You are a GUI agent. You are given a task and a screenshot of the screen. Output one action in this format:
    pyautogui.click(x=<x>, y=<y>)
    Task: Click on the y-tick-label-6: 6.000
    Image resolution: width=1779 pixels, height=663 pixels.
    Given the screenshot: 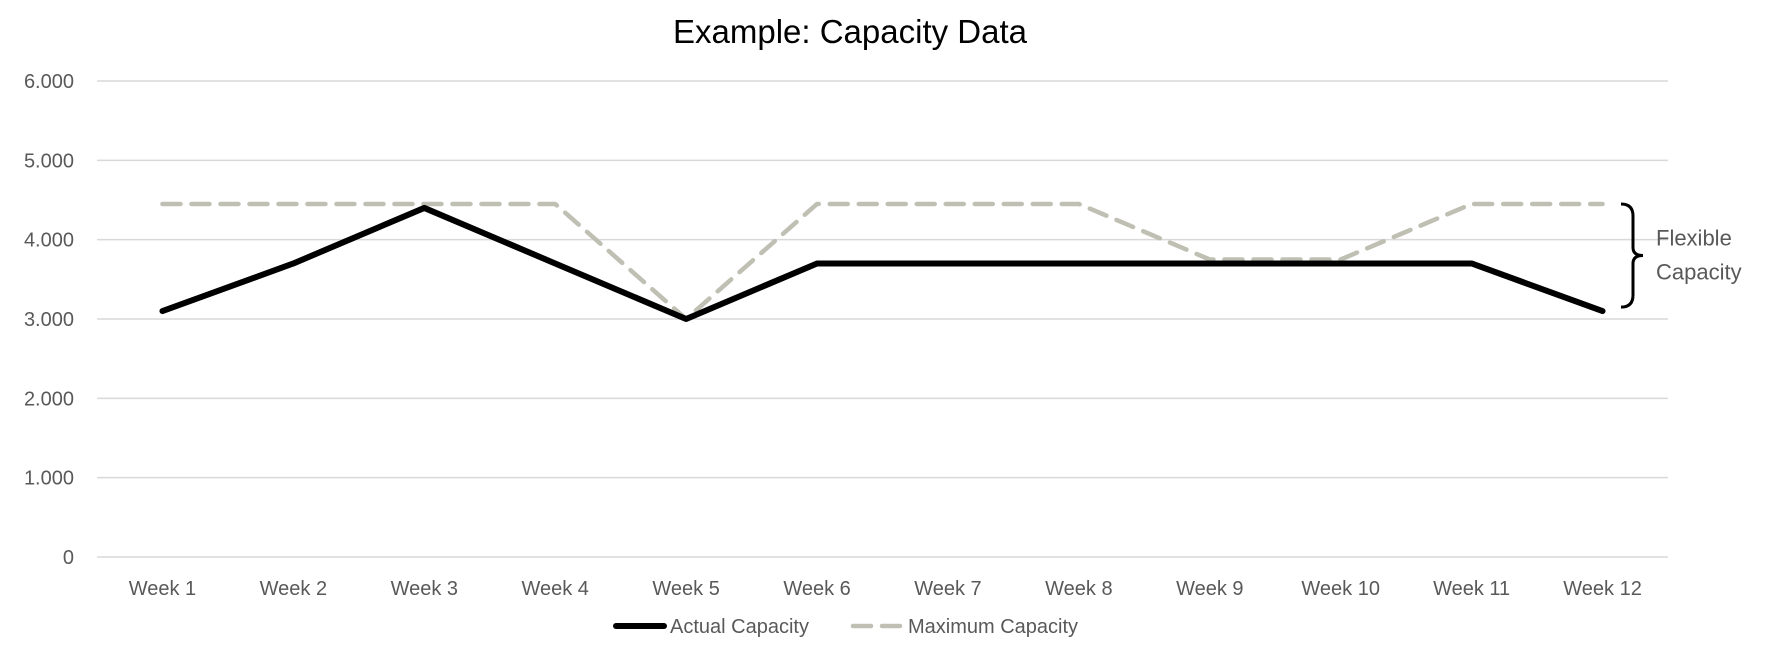 What is the action you would take?
    pyautogui.click(x=49, y=82)
    